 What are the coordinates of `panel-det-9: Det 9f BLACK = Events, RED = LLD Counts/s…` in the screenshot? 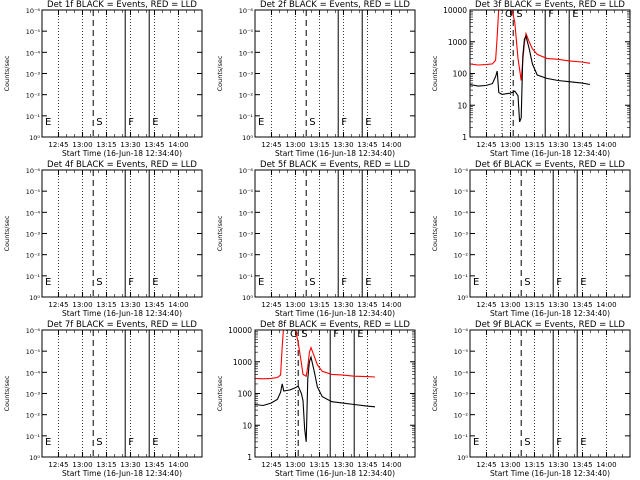 It's located at (531, 399).